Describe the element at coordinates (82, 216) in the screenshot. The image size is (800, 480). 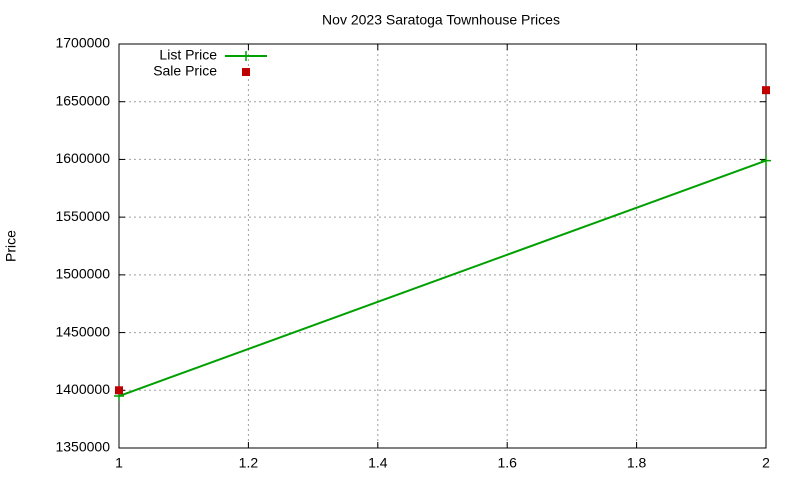
I see `y-tick-label: 1550000` at that location.